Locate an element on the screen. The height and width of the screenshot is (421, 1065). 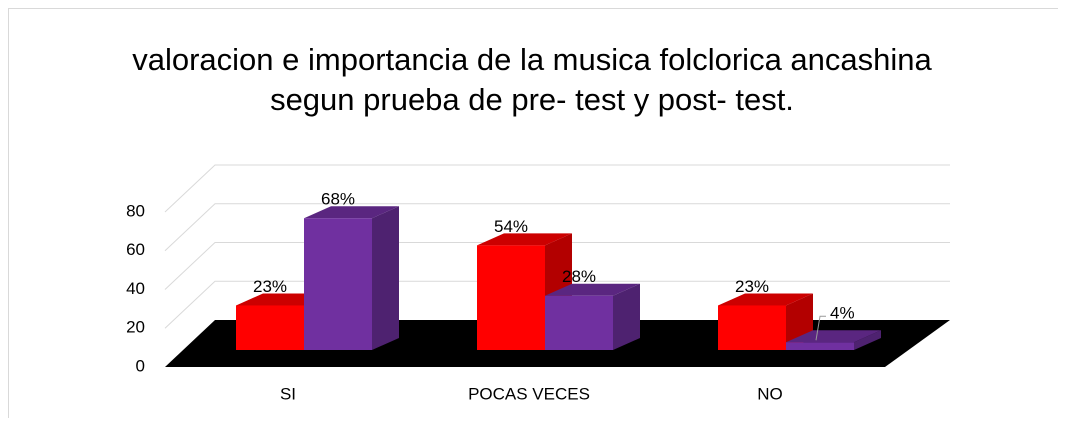
data-label: 68% is located at coordinates (338, 199).